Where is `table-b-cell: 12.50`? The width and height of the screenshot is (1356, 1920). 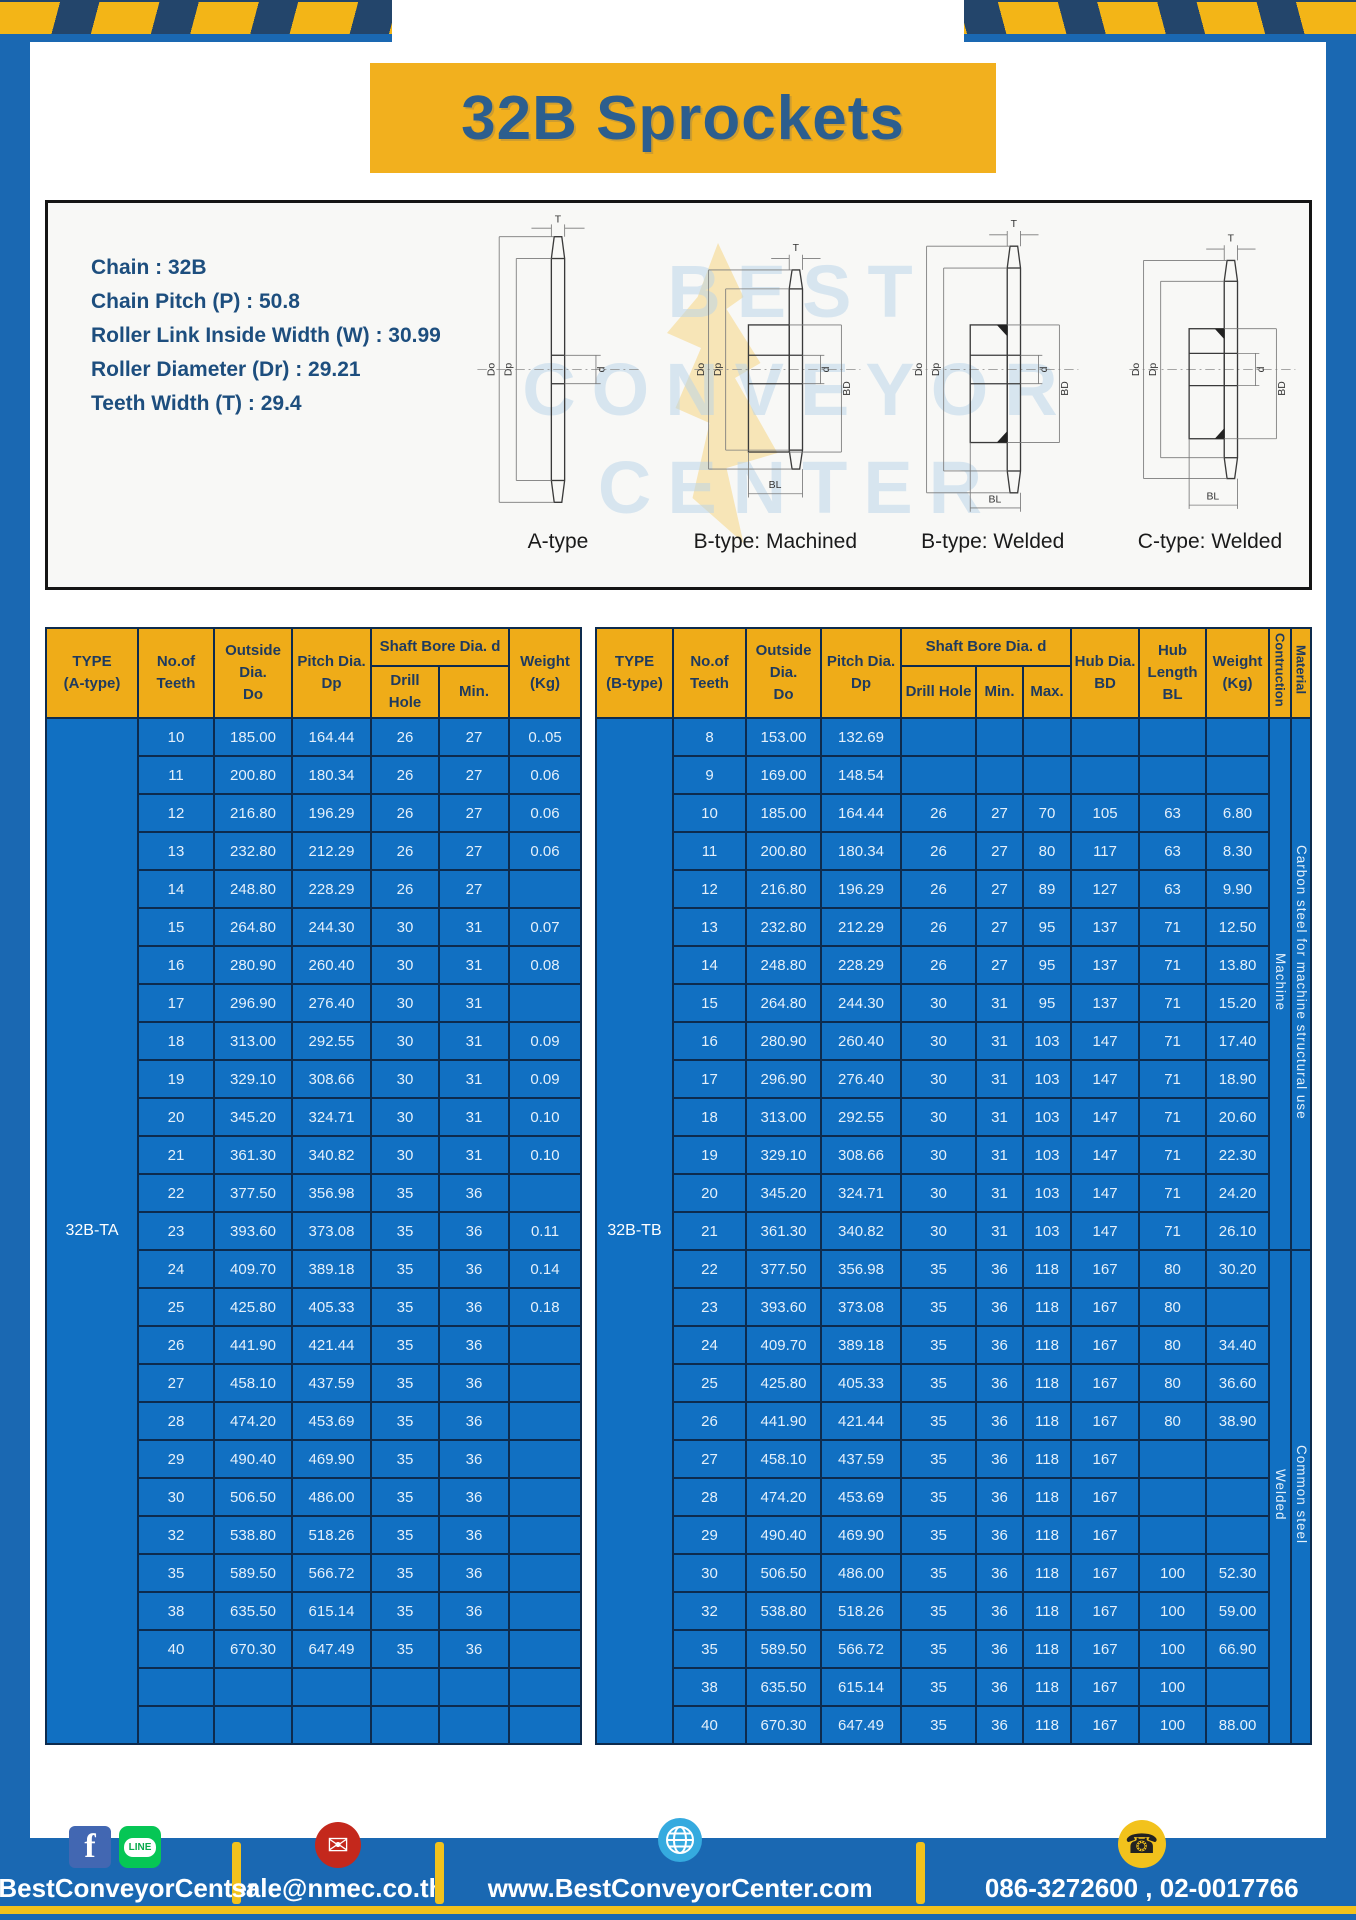 table-b-cell: 12.50 is located at coordinates (1238, 927).